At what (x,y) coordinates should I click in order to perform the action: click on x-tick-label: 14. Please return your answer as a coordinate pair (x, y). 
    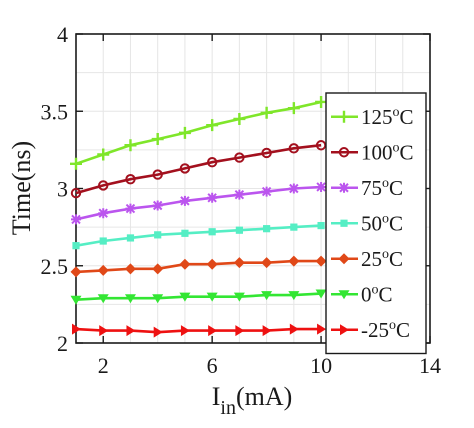
    Looking at the image, I should click on (430, 365).